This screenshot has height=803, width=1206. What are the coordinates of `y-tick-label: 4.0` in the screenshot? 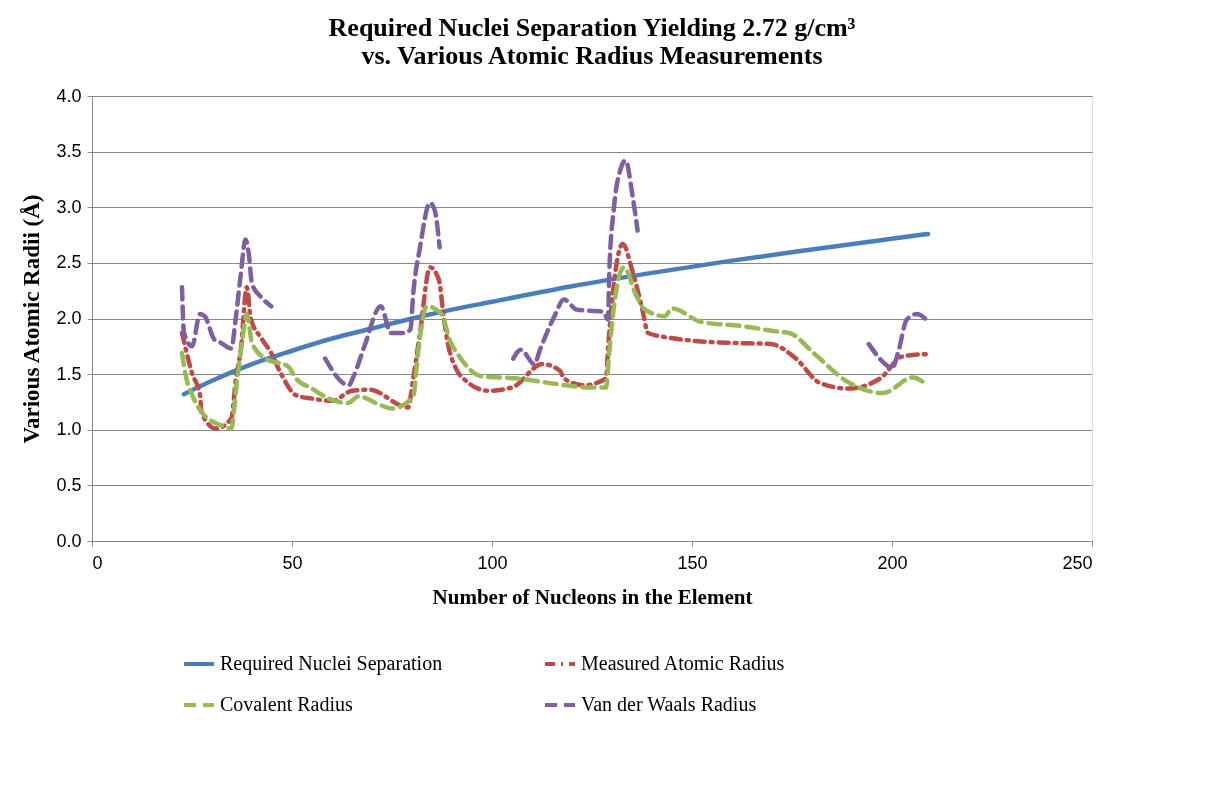 It's located at (69, 95).